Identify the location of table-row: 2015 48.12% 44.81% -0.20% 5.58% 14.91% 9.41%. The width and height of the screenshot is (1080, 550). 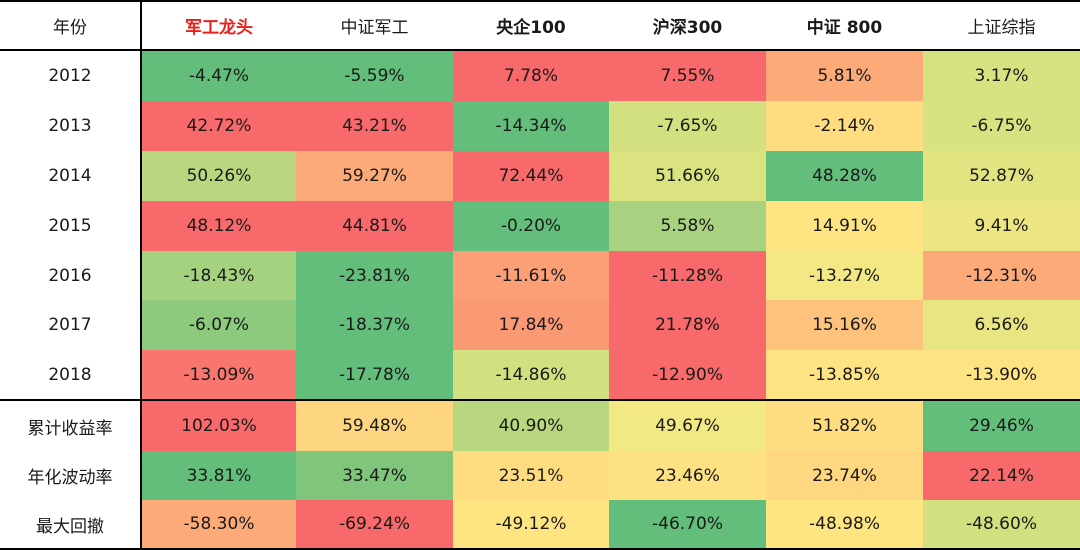
(540, 226).